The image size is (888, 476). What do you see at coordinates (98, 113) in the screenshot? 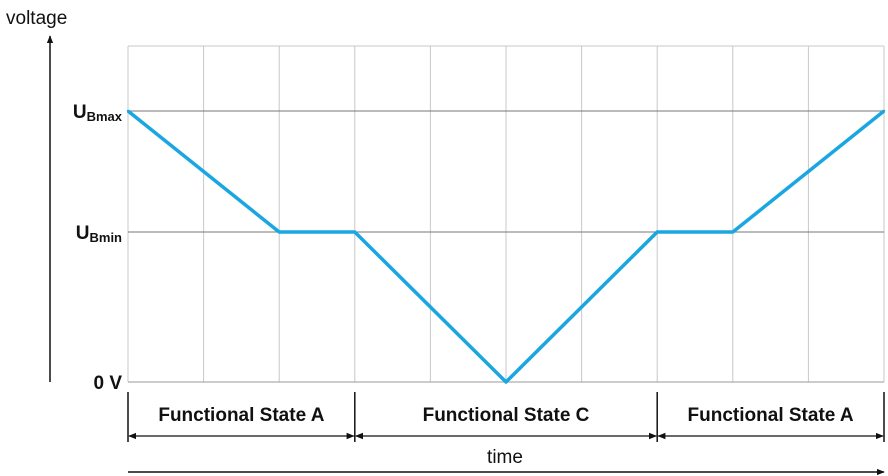
I see `y-level-label-ubmax: UBmax` at bounding box center [98, 113].